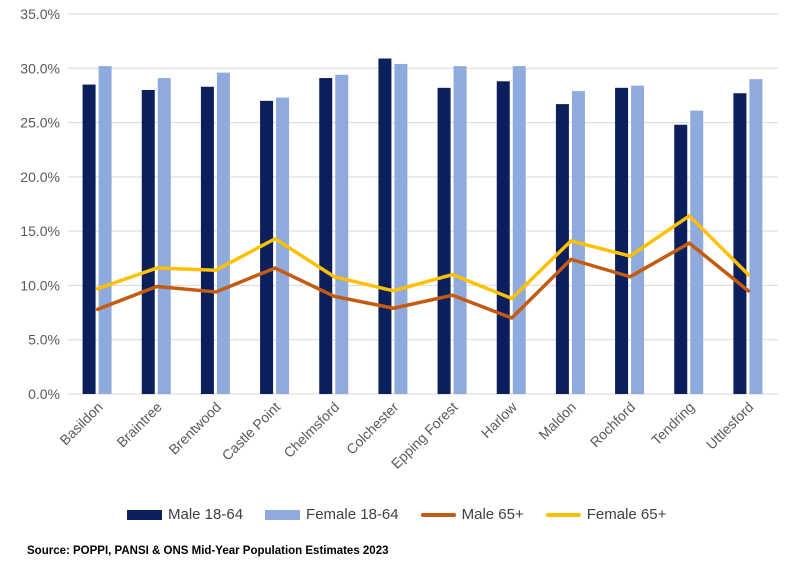 This screenshot has width=795, height=570. I want to click on bar-female-18-64-uttlesford, so click(756, 237).